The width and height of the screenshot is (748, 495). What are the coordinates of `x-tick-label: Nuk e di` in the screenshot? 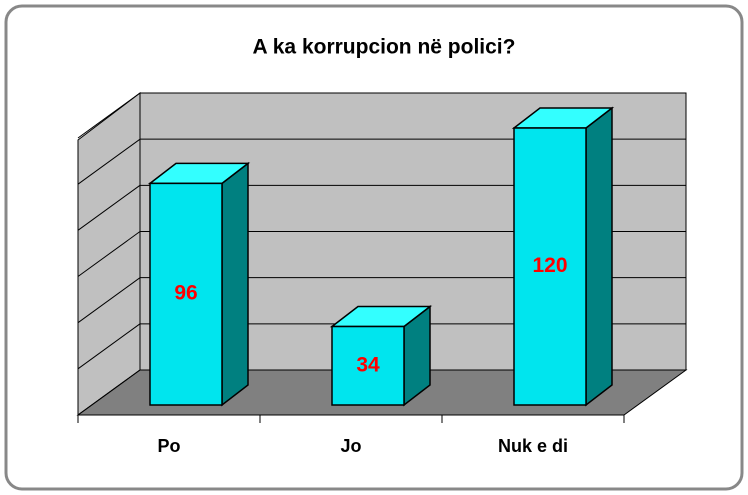 It's located at (533, 446).